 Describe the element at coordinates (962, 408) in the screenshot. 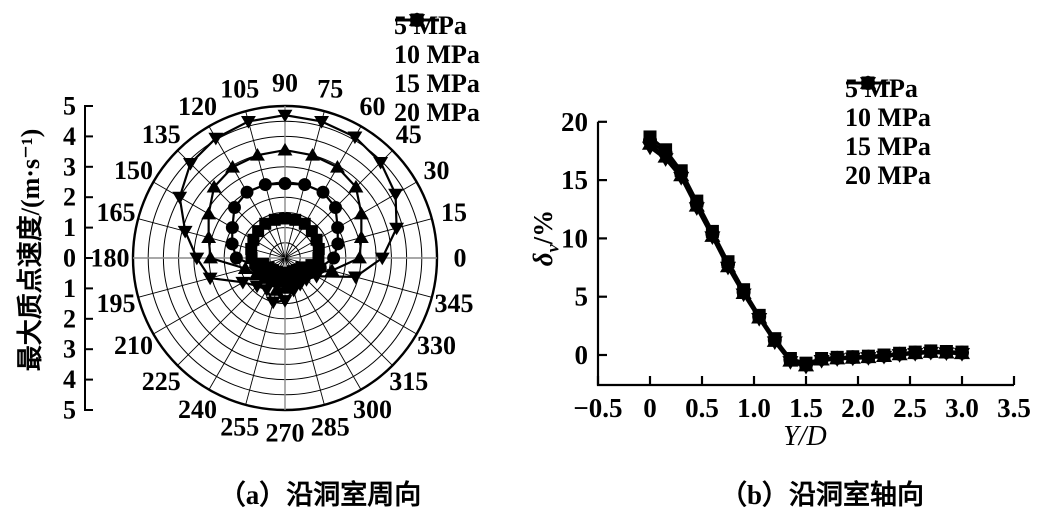

I see `svg-text: 3.0` at that location.